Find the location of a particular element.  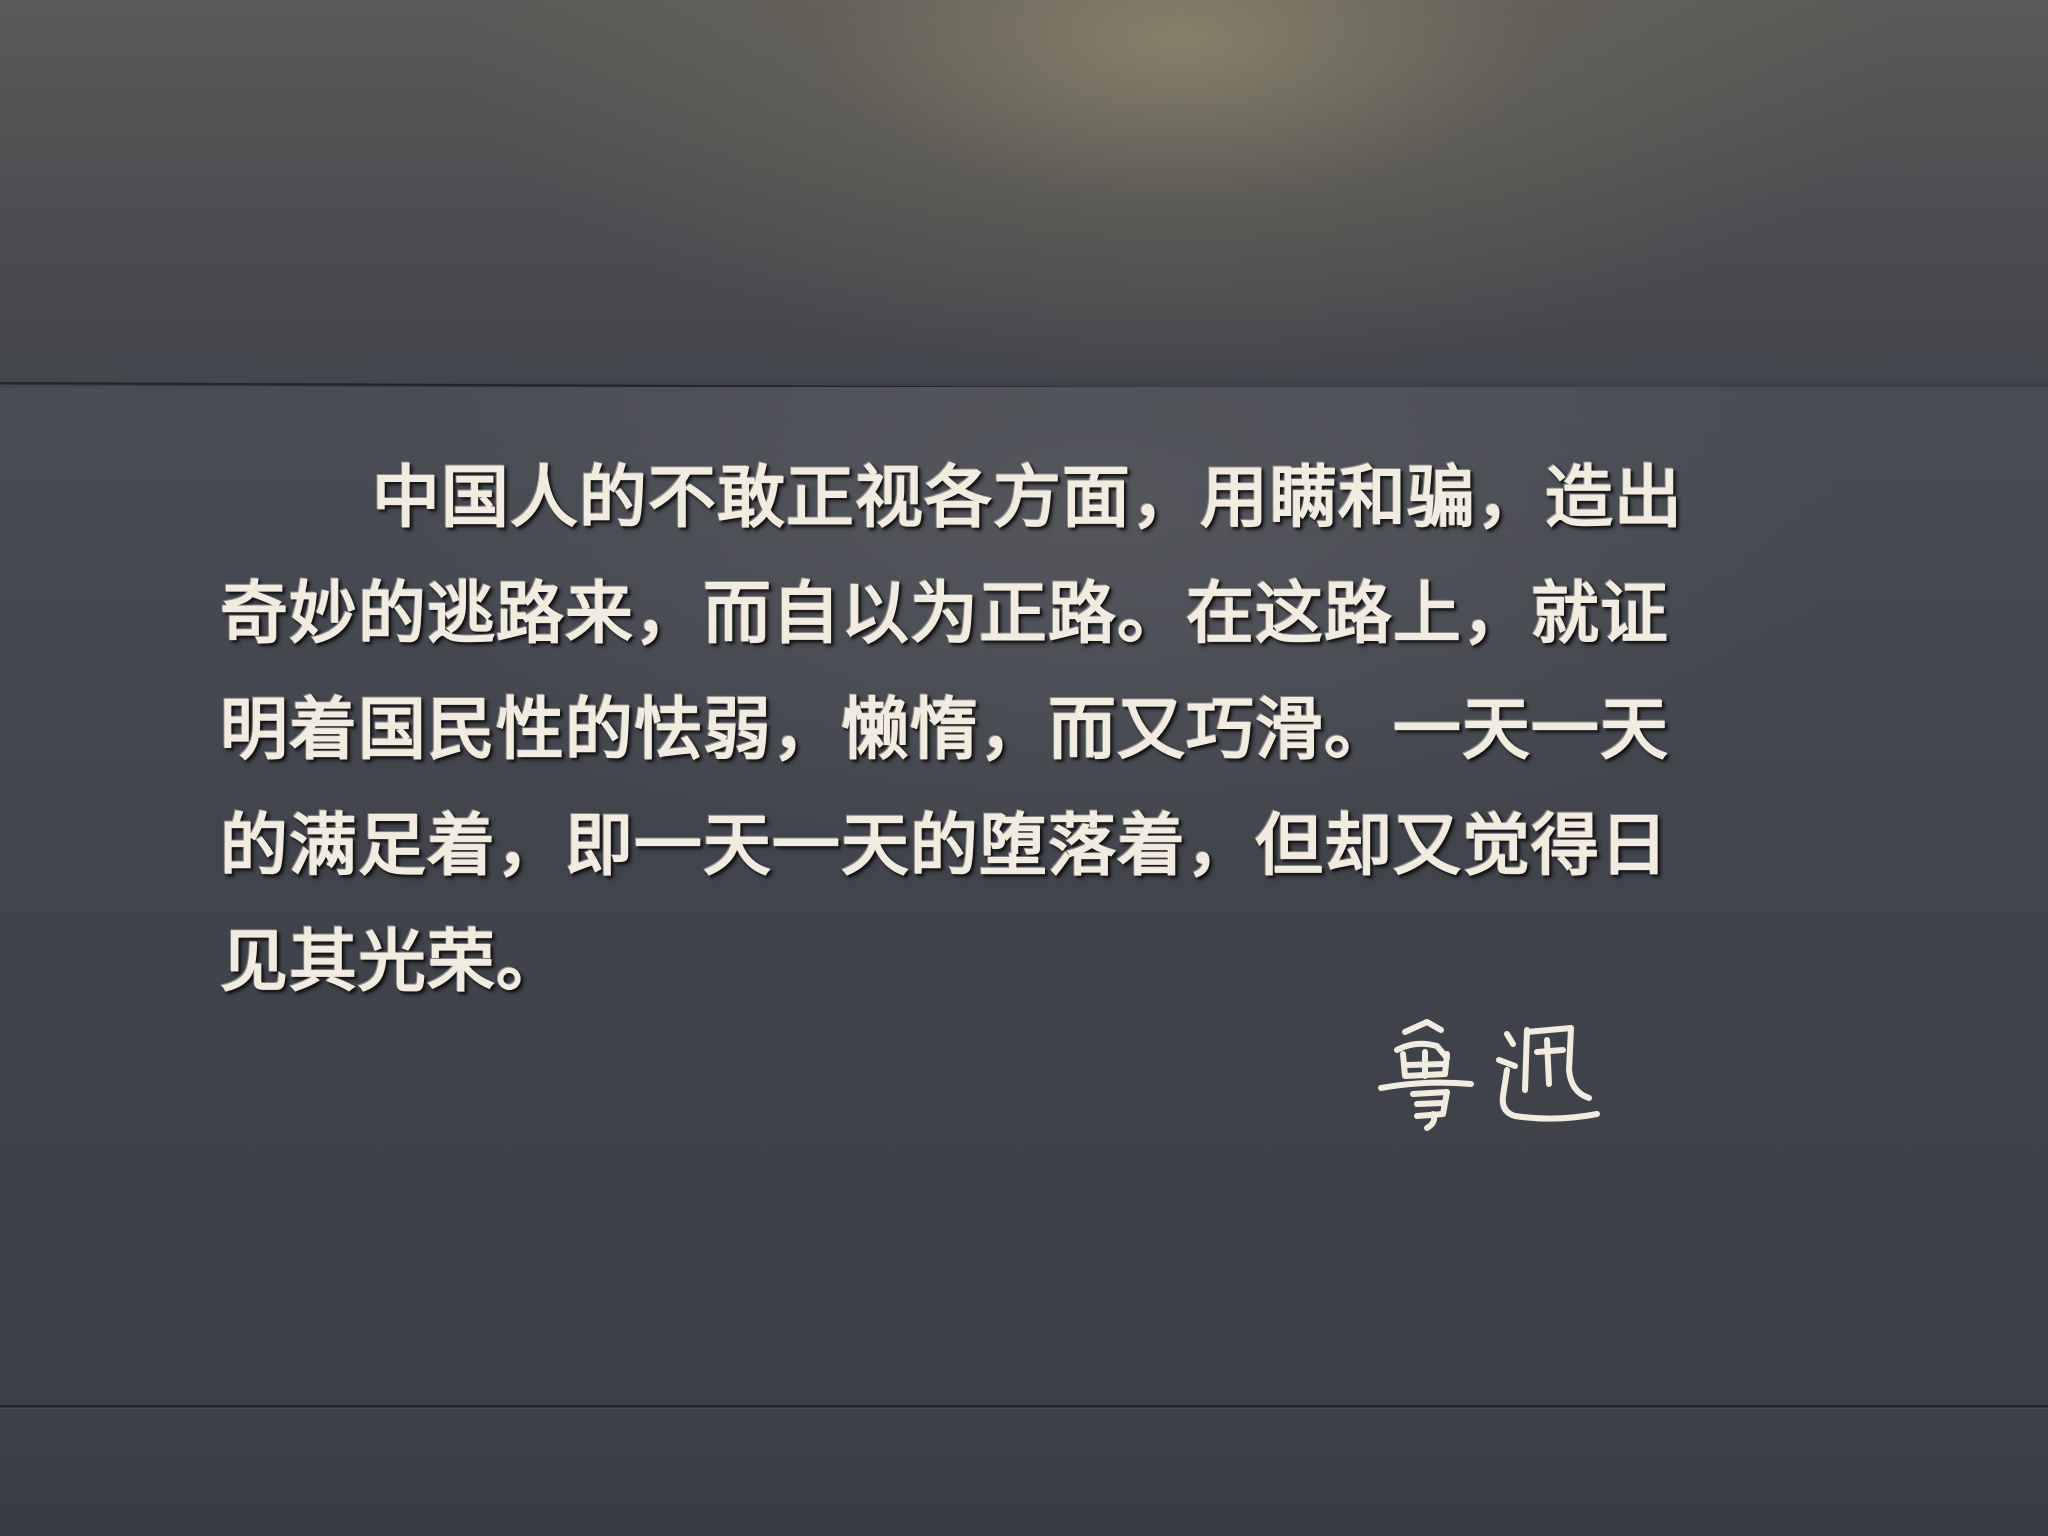

quote-line-1: 中国人的不敢正视各方面，用瞒和骗，造出 is located at coordinates (1028, 498).